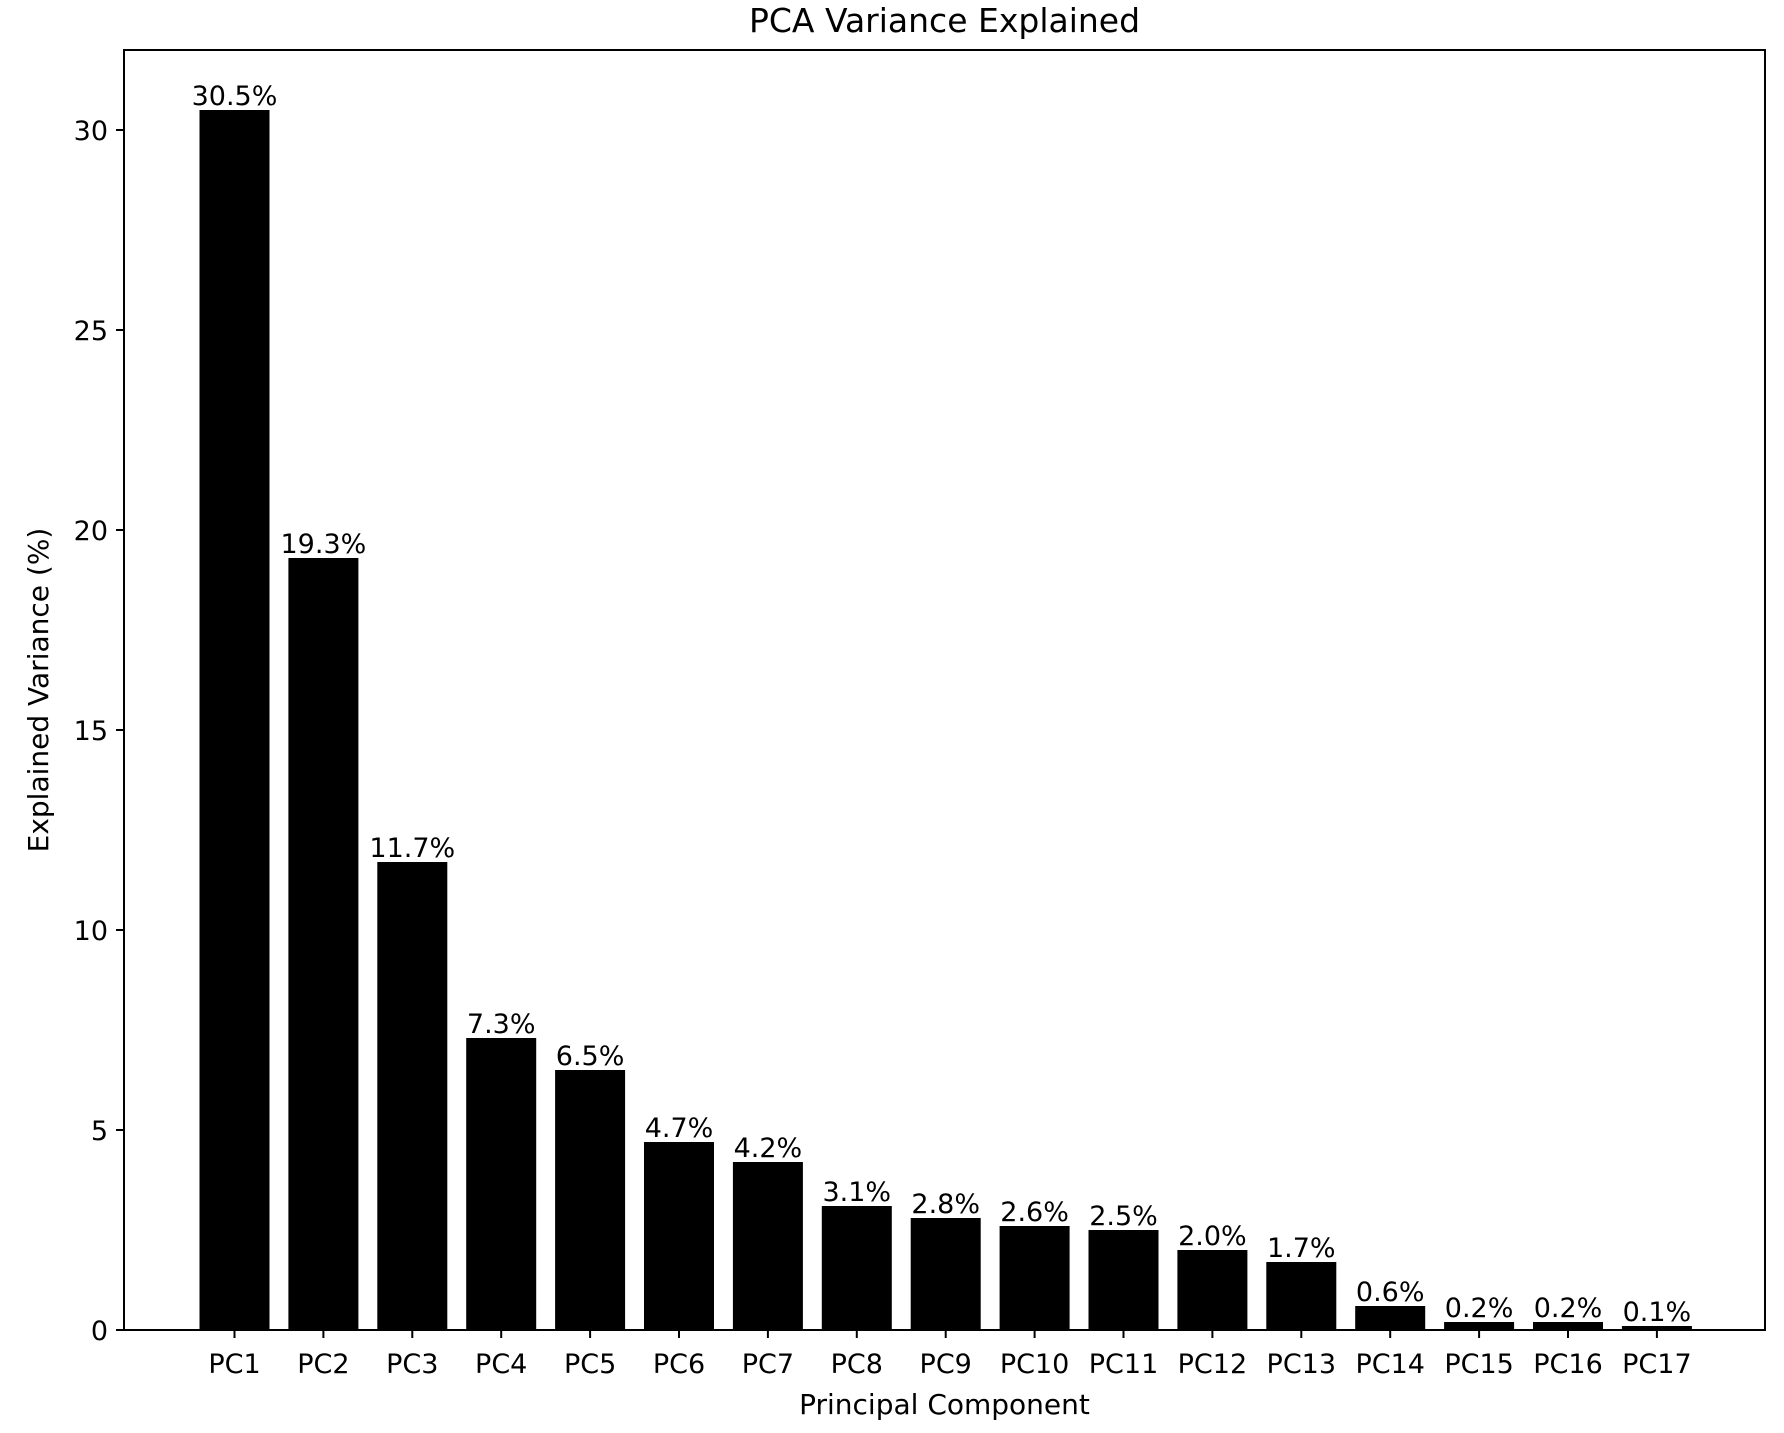  Describe the element at coordinates (768, 1148) in the screenshot. I see `data-label-pc7: 4.2%` at that location.